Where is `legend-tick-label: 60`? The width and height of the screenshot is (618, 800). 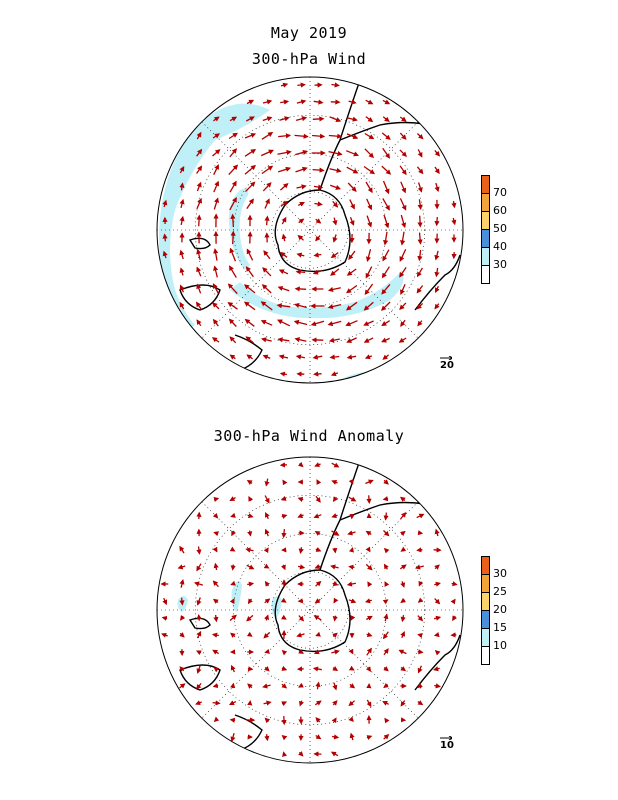
legend-tick-label: 60 is located at coordinates (500, 210).